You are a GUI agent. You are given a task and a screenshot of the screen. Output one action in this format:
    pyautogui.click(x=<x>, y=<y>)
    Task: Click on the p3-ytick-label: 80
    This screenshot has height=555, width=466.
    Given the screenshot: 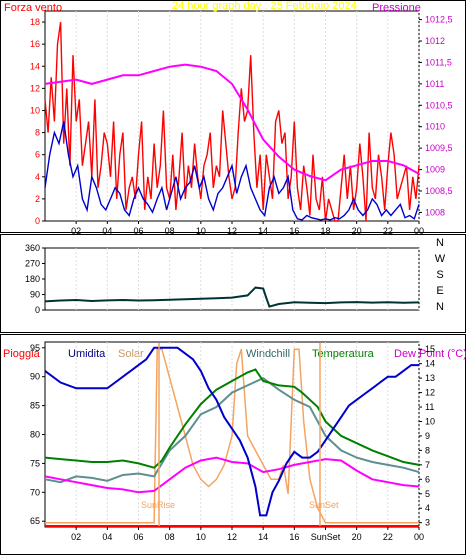 What is the action you would take?
    pyautogui.click(x=35, y=435)
    